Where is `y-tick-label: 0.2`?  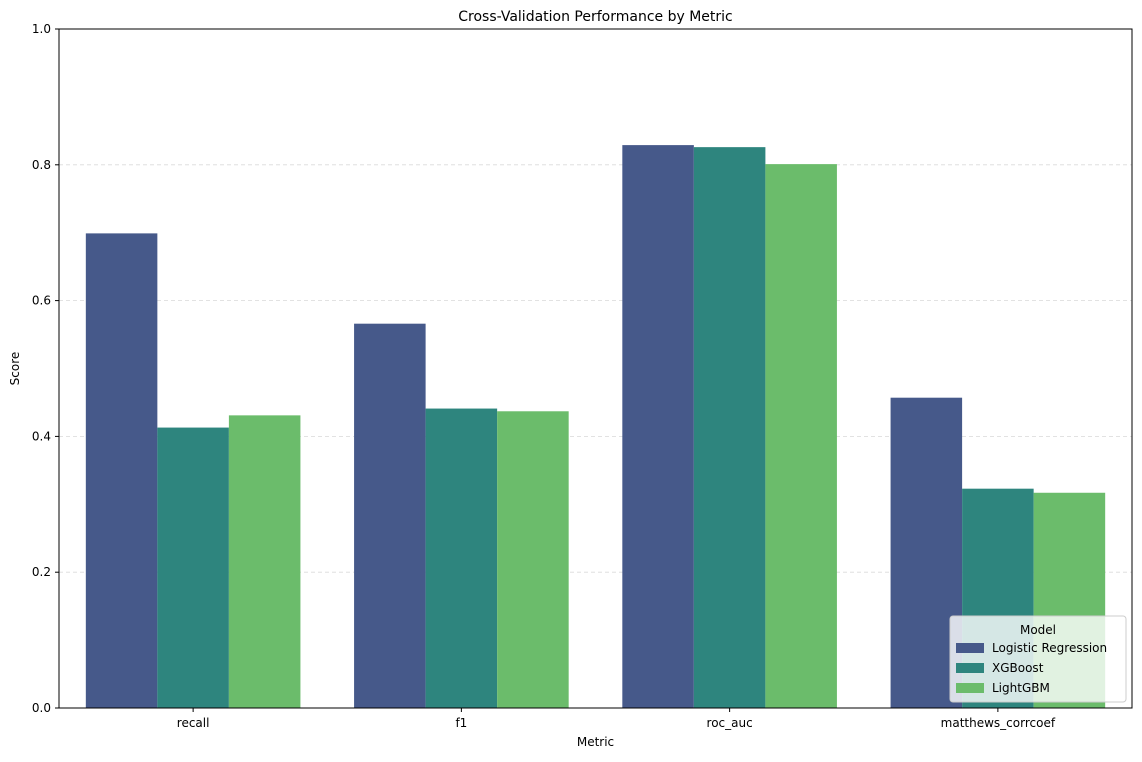
y-tick-label: 0.2 is located at coordinates (41, 572).